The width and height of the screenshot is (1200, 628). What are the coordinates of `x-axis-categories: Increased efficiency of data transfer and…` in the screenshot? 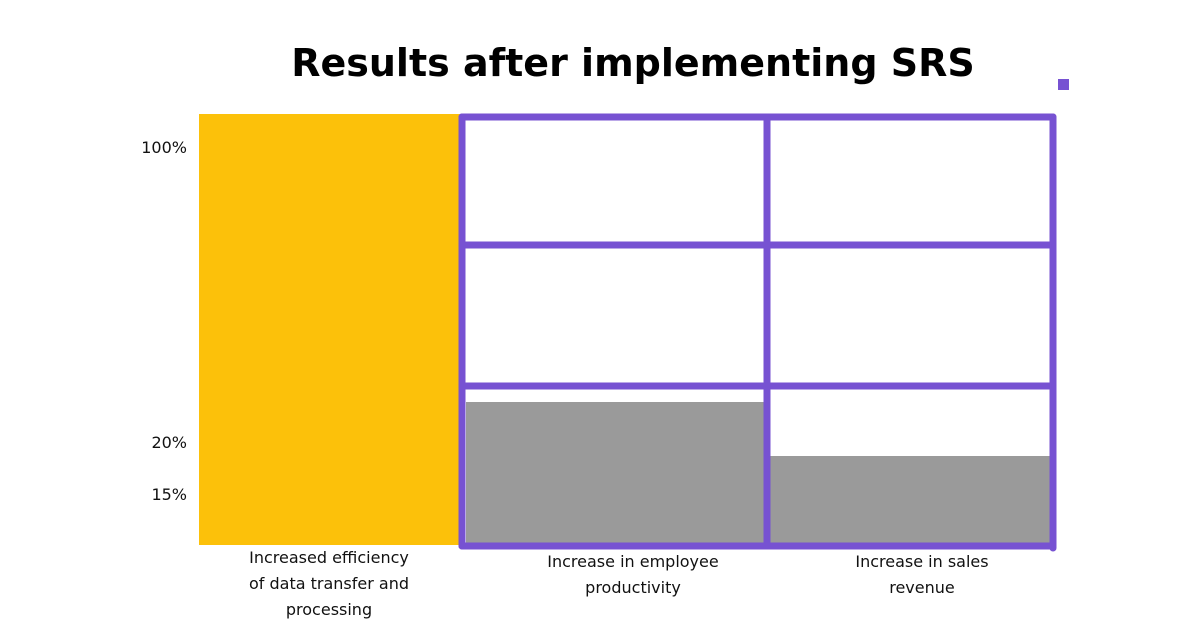 It's located at (619, 583).